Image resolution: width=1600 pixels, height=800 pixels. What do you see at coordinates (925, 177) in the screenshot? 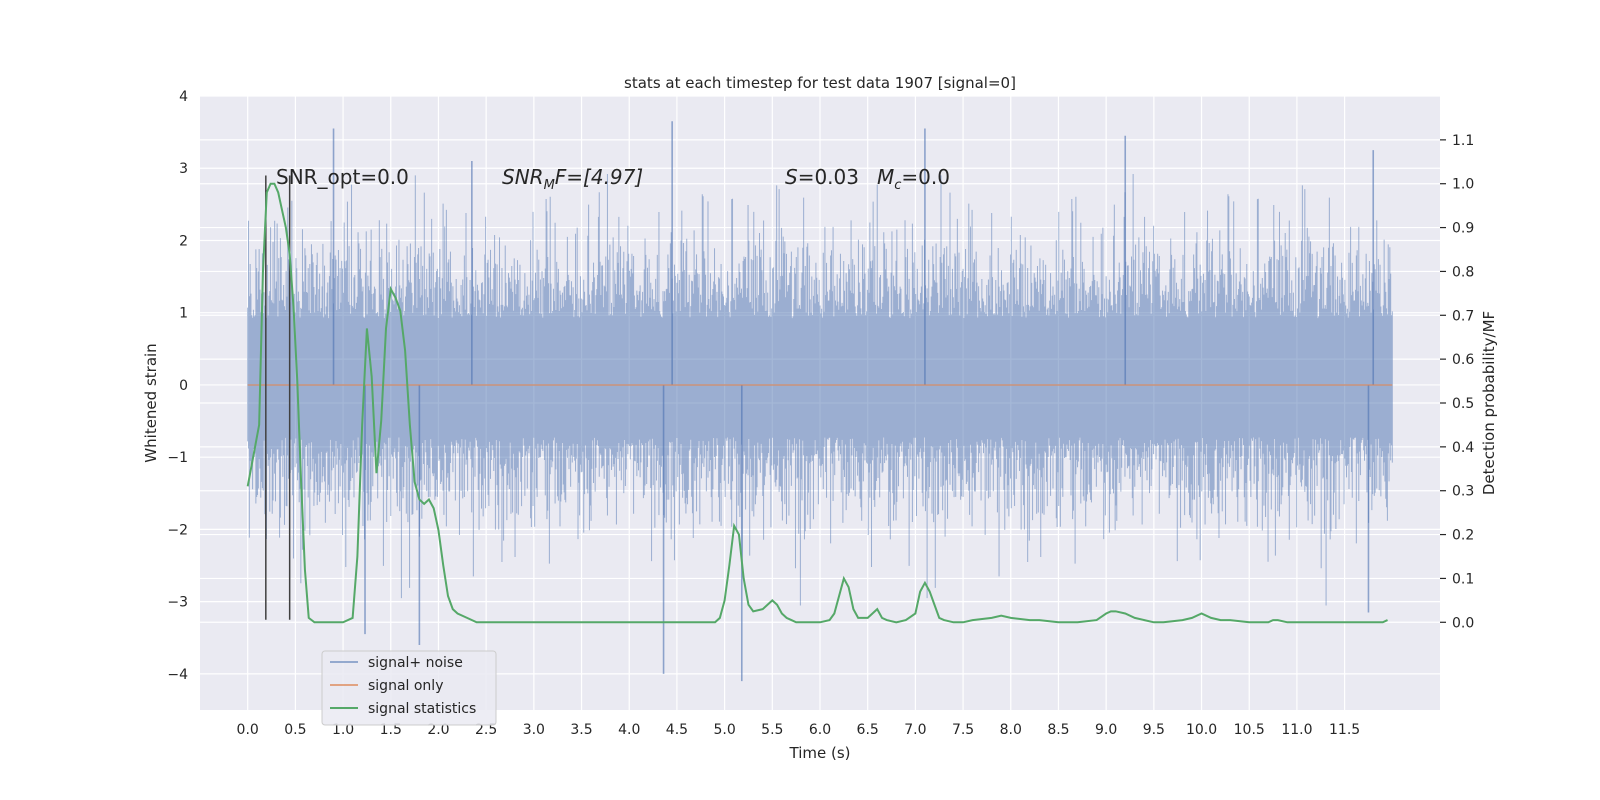
I see `mc-value: =0.0` at bounding box center [925, 177].